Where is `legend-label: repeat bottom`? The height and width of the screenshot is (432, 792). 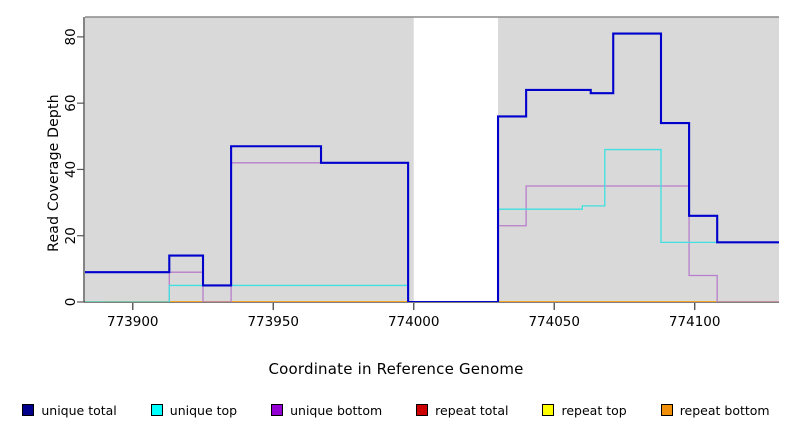
legend-label: repeat bottom is located at coordinates (724, 410).